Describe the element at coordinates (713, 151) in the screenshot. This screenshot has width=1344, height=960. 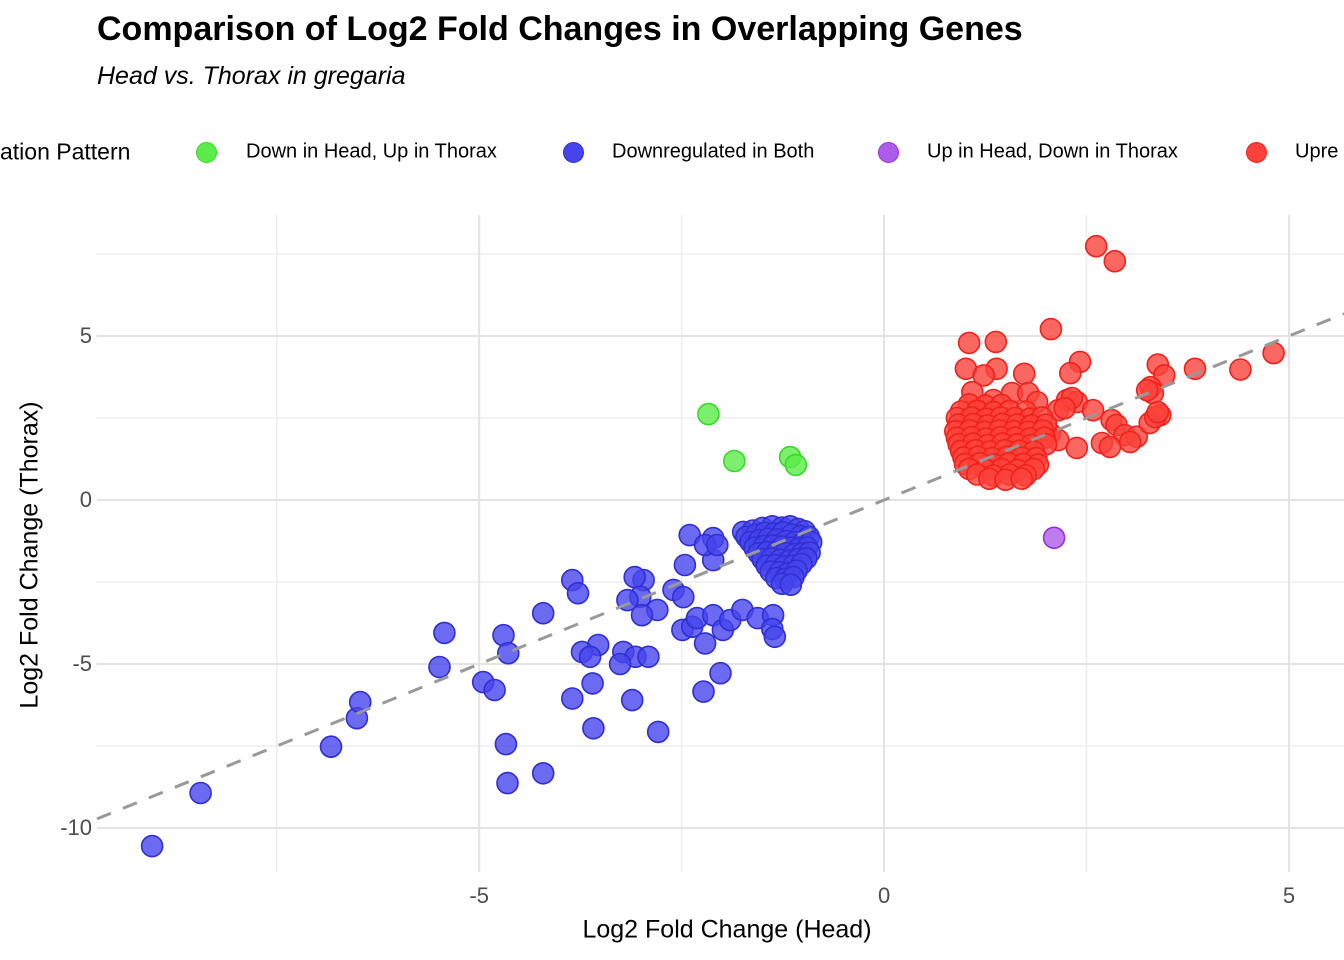
I see `legend-item-label: Downregulated in Both` at that location.